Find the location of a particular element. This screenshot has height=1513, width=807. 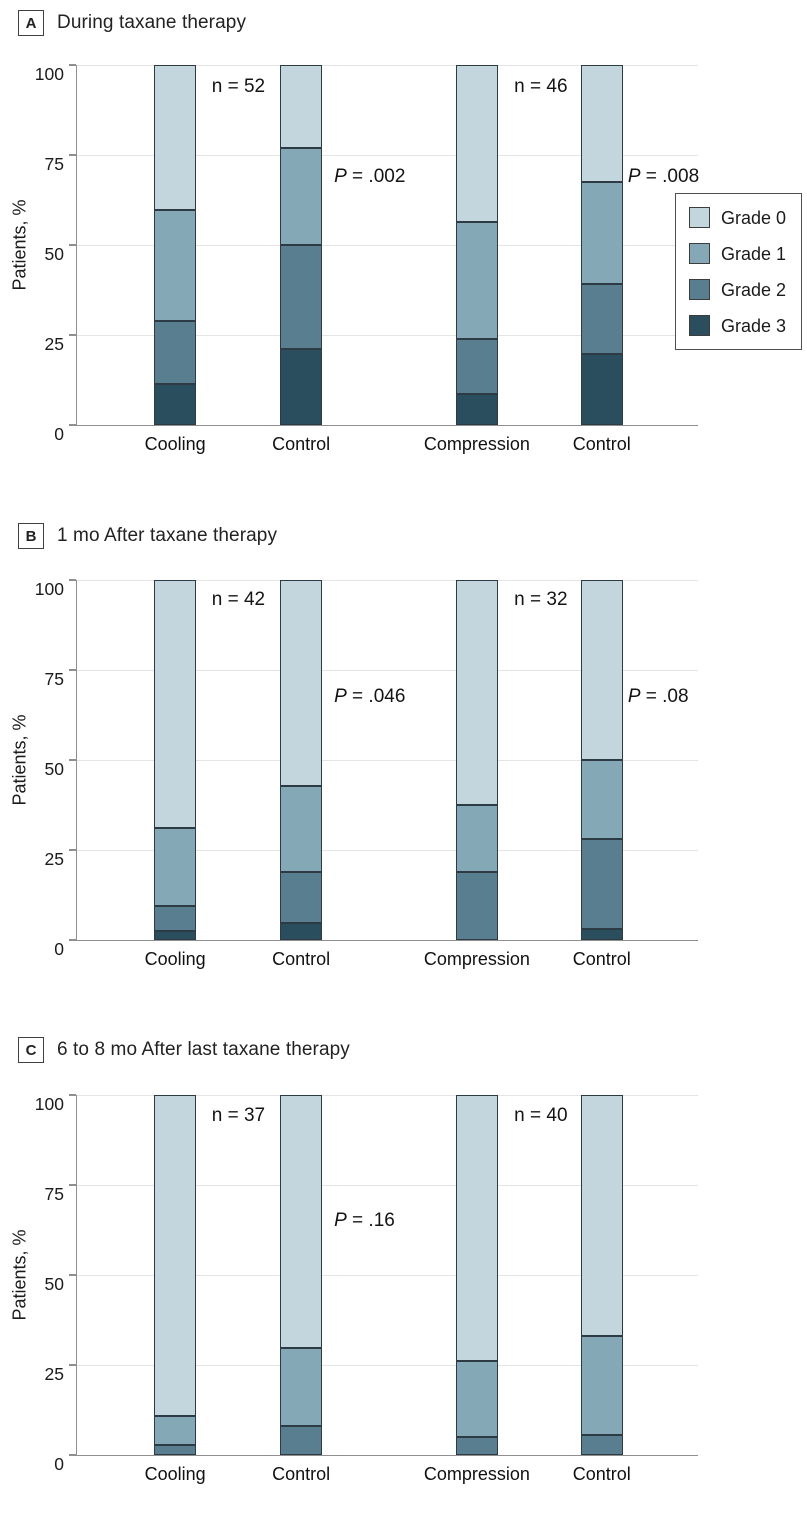

legend-label: Grade 2 is located at coordinates (754, 289).